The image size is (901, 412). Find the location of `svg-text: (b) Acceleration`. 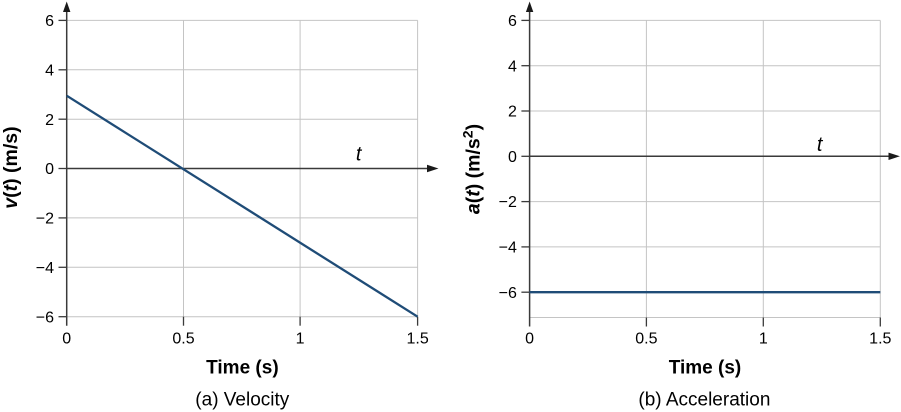

svg-text: (b) Acceleration is located at coordinates (704, 400).